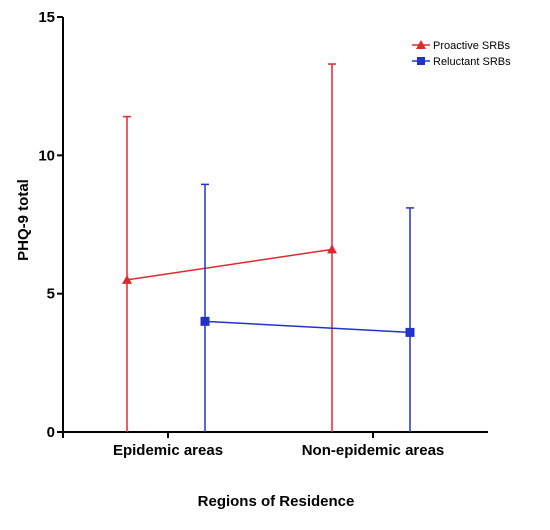 This screenshot has width=550, height=530. I want to click on y-axis-title: PHQ-9 total, so click(23, 220).